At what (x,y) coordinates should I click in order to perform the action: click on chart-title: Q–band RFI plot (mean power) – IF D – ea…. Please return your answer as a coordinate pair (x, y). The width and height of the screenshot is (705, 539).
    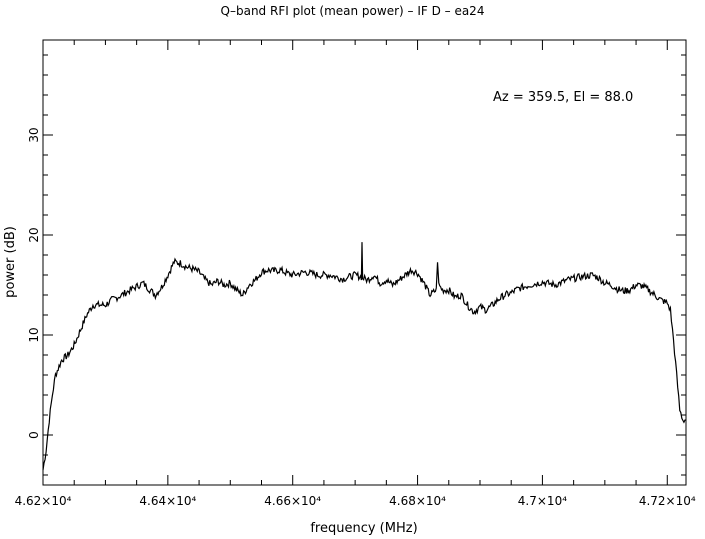
    Looking at the image, I should click on (353, 11).